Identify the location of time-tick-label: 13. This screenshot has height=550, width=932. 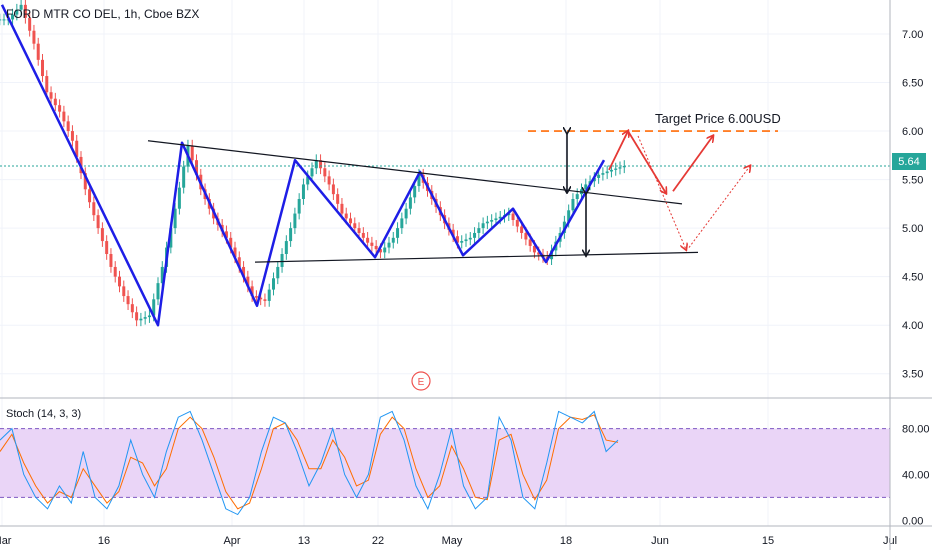
(304, 541).